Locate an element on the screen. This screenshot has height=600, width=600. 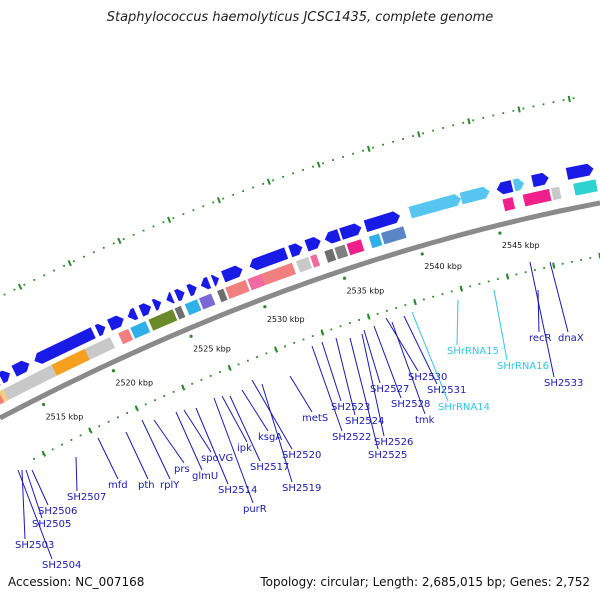
gene-label: SH2519 is located at coordinates (301, 488).